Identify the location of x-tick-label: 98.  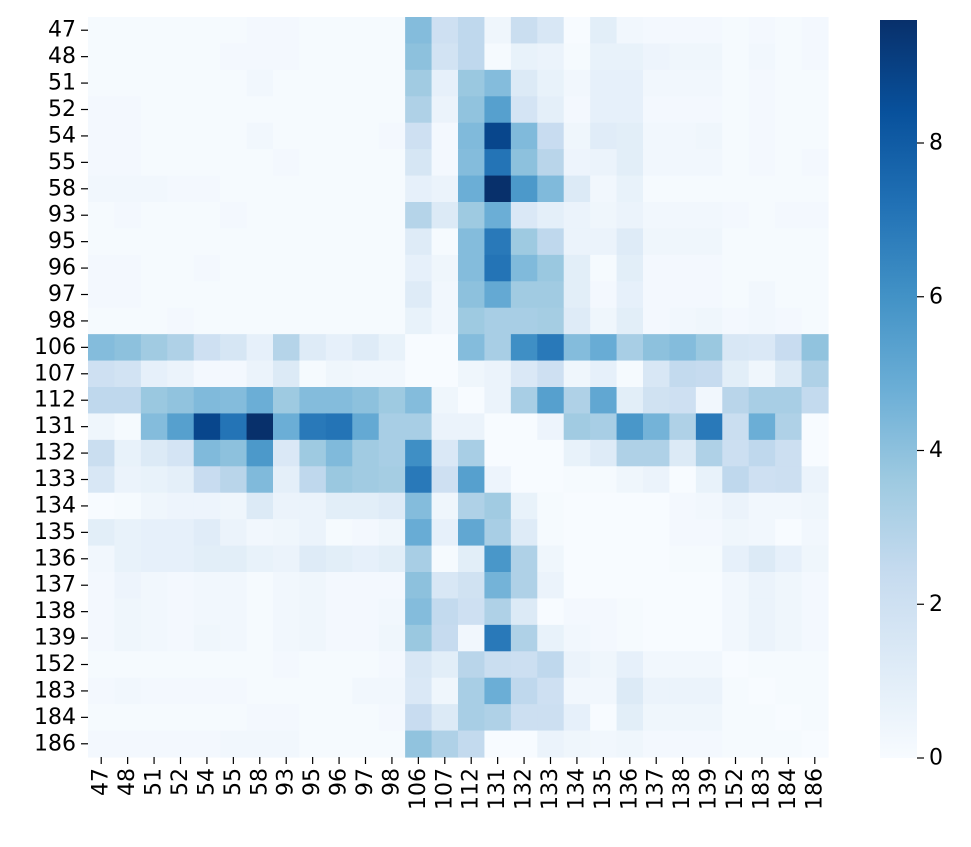
(391, 782).